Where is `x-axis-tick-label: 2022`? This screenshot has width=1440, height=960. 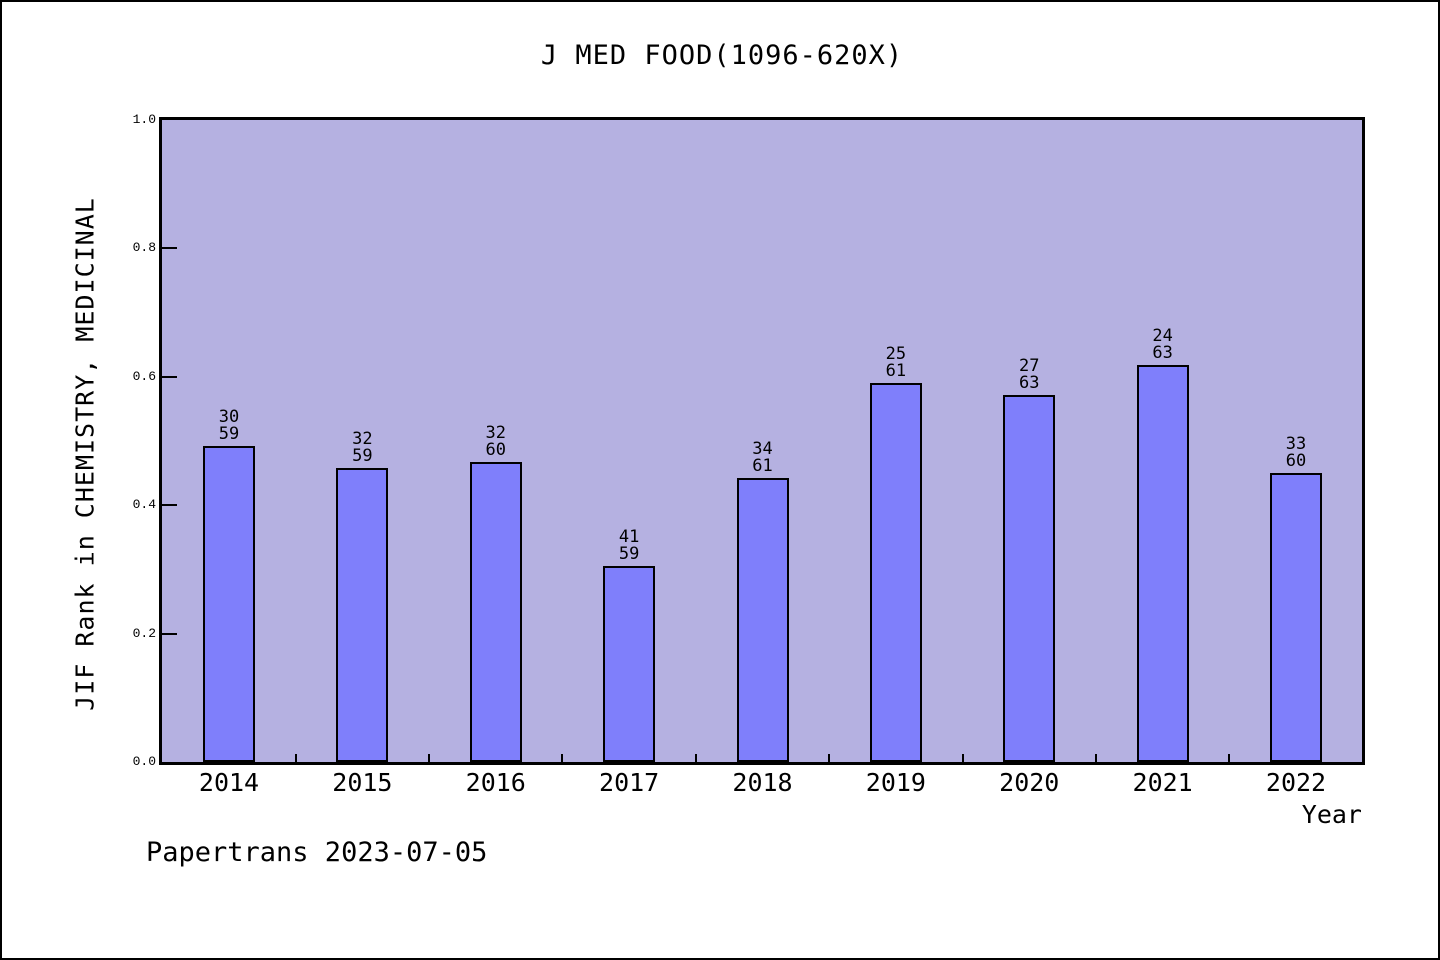 x-axis-tick-label: 2022 is located at coordinates (1296, 782).